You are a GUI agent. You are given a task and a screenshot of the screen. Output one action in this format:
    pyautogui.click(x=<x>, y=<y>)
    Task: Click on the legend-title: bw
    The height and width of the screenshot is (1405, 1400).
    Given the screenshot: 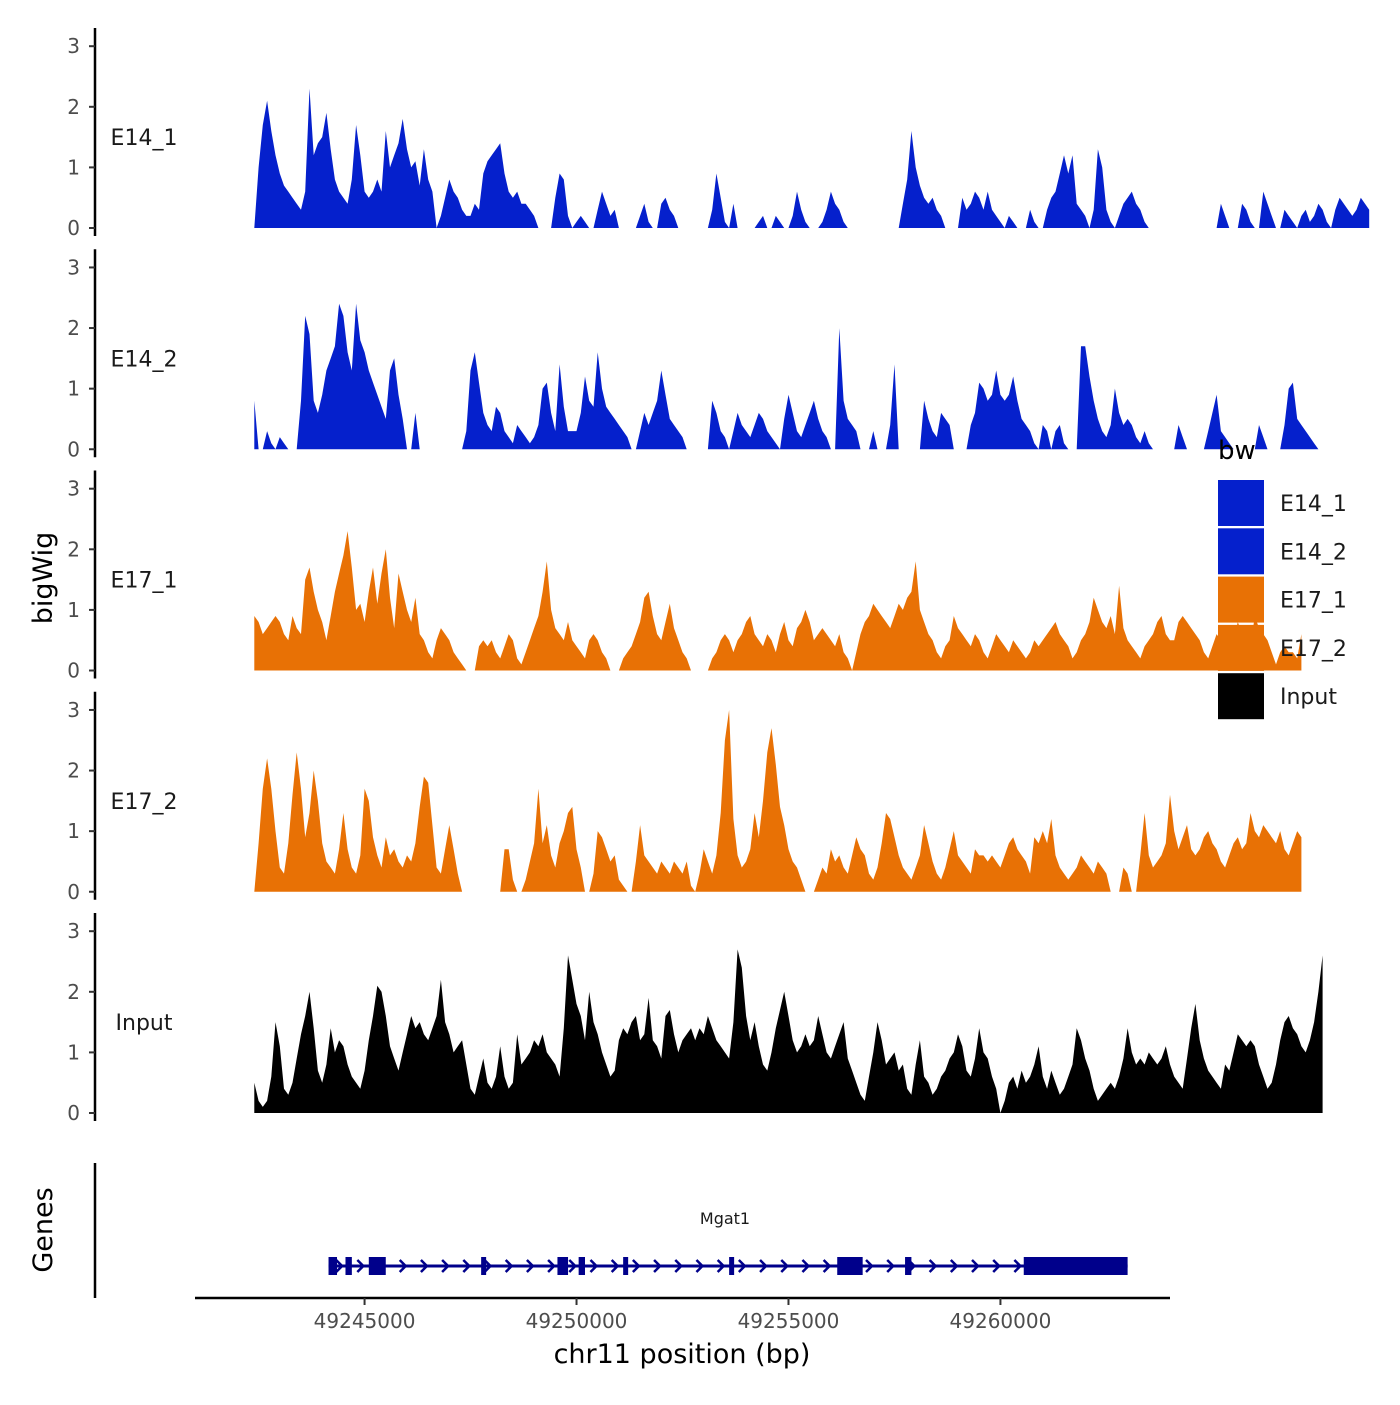 What is the action you would take?
    pyautogui.click(x=1237, y=451)
    